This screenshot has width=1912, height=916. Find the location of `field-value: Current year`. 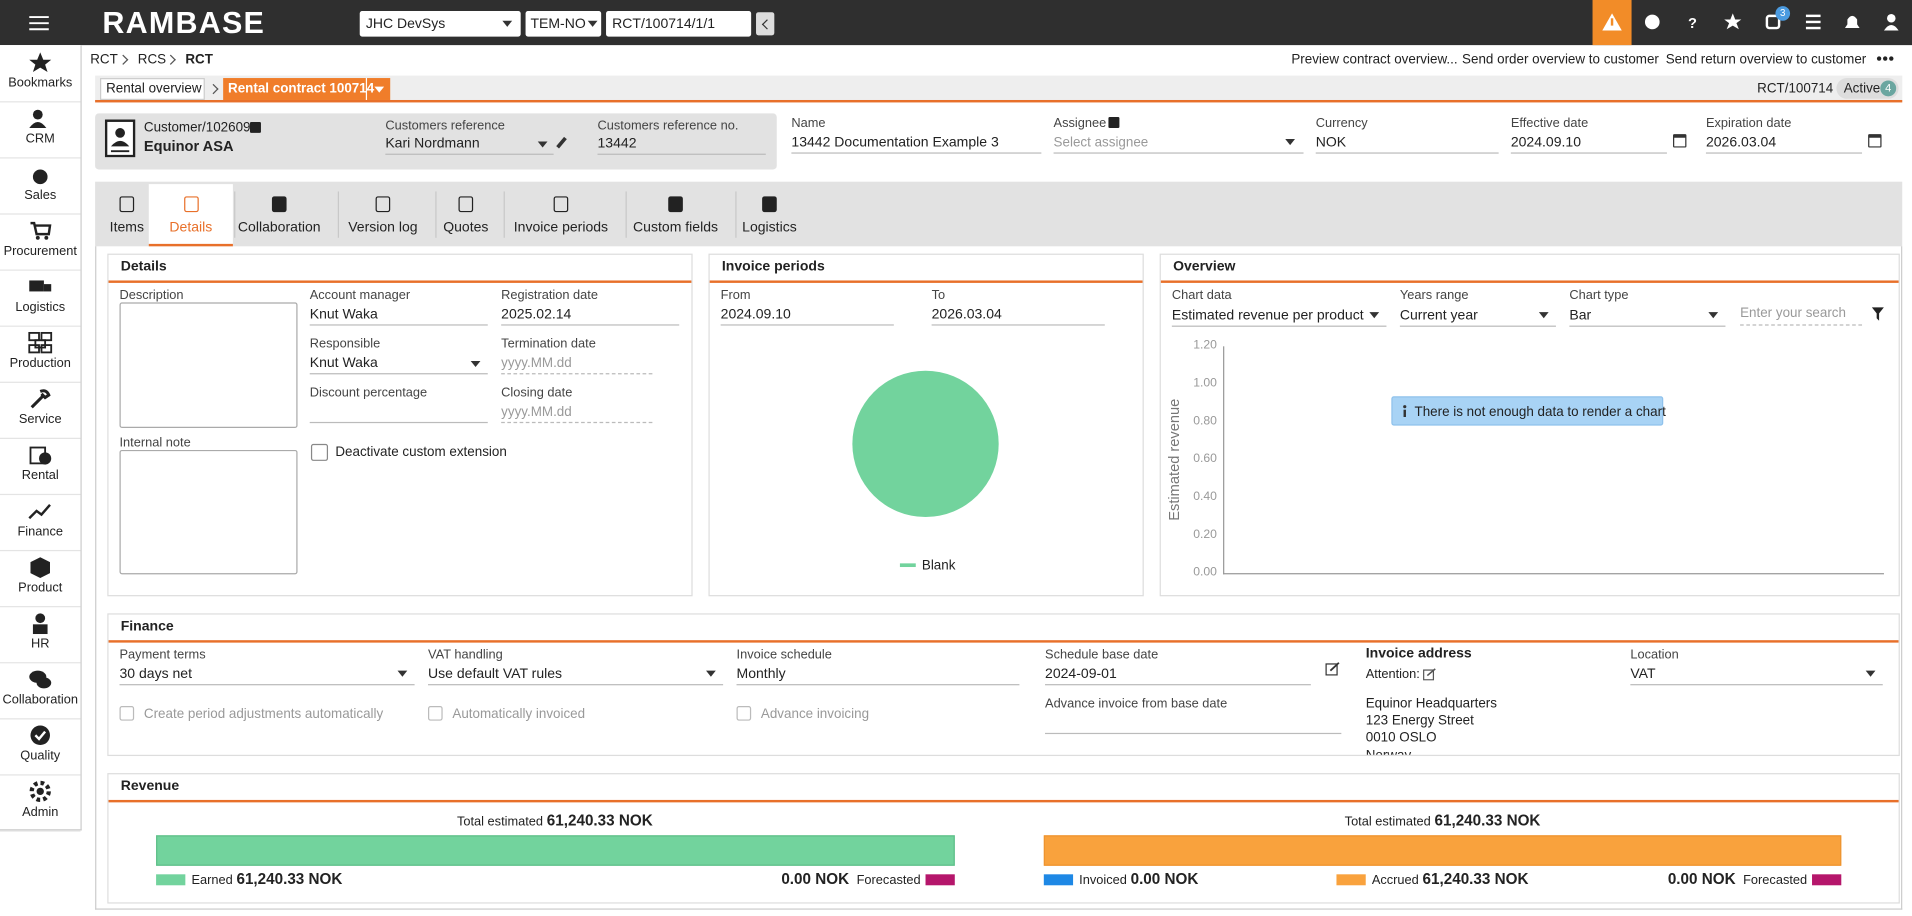

field-value: Current year is located at coordinates (1438, 316).